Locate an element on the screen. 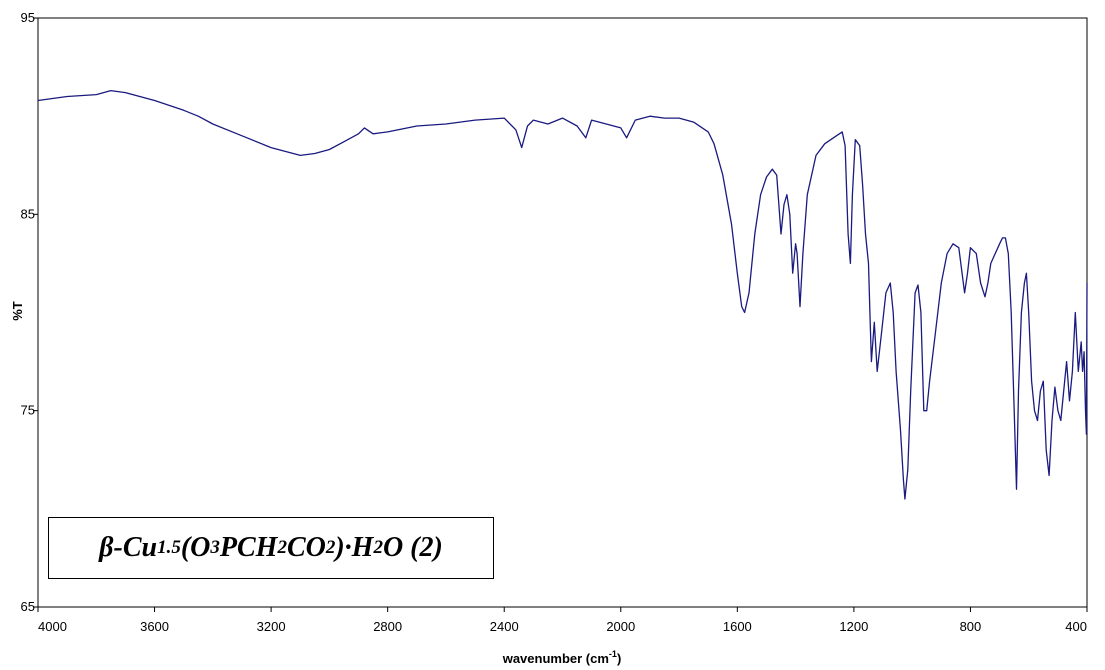 The width and height of the screenshot is (1105, 670). y-tick-label: 75 is located at coordinates (28, 410).